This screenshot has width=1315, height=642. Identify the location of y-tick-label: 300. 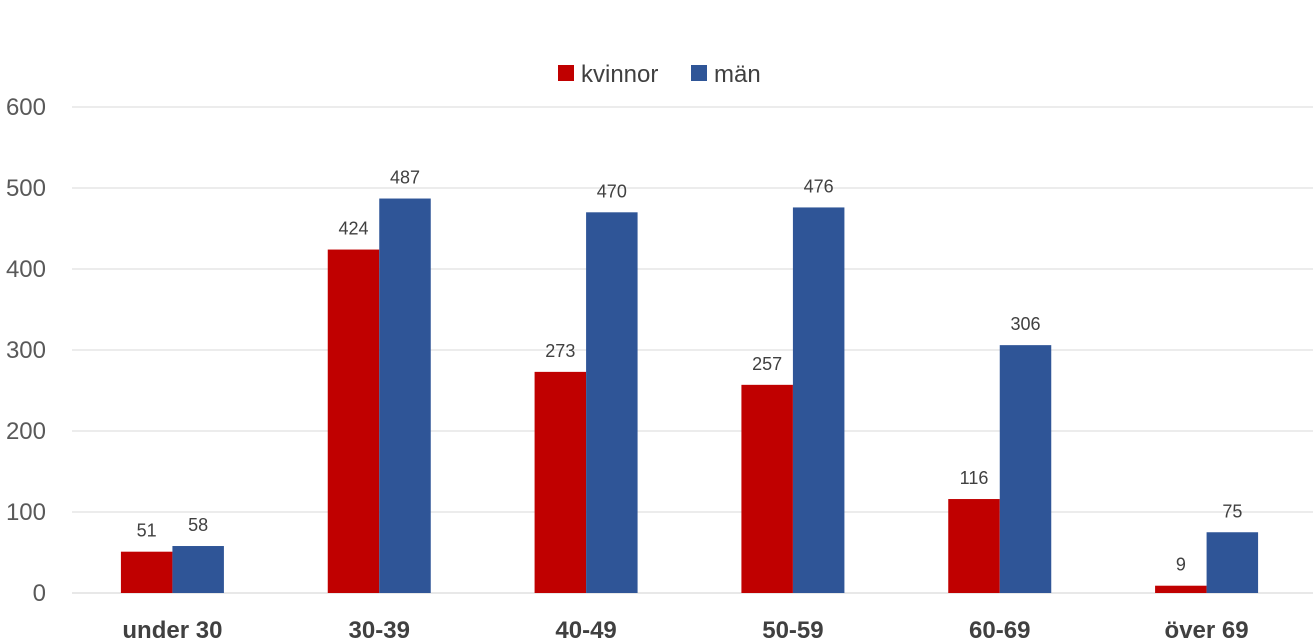
(26, 350).